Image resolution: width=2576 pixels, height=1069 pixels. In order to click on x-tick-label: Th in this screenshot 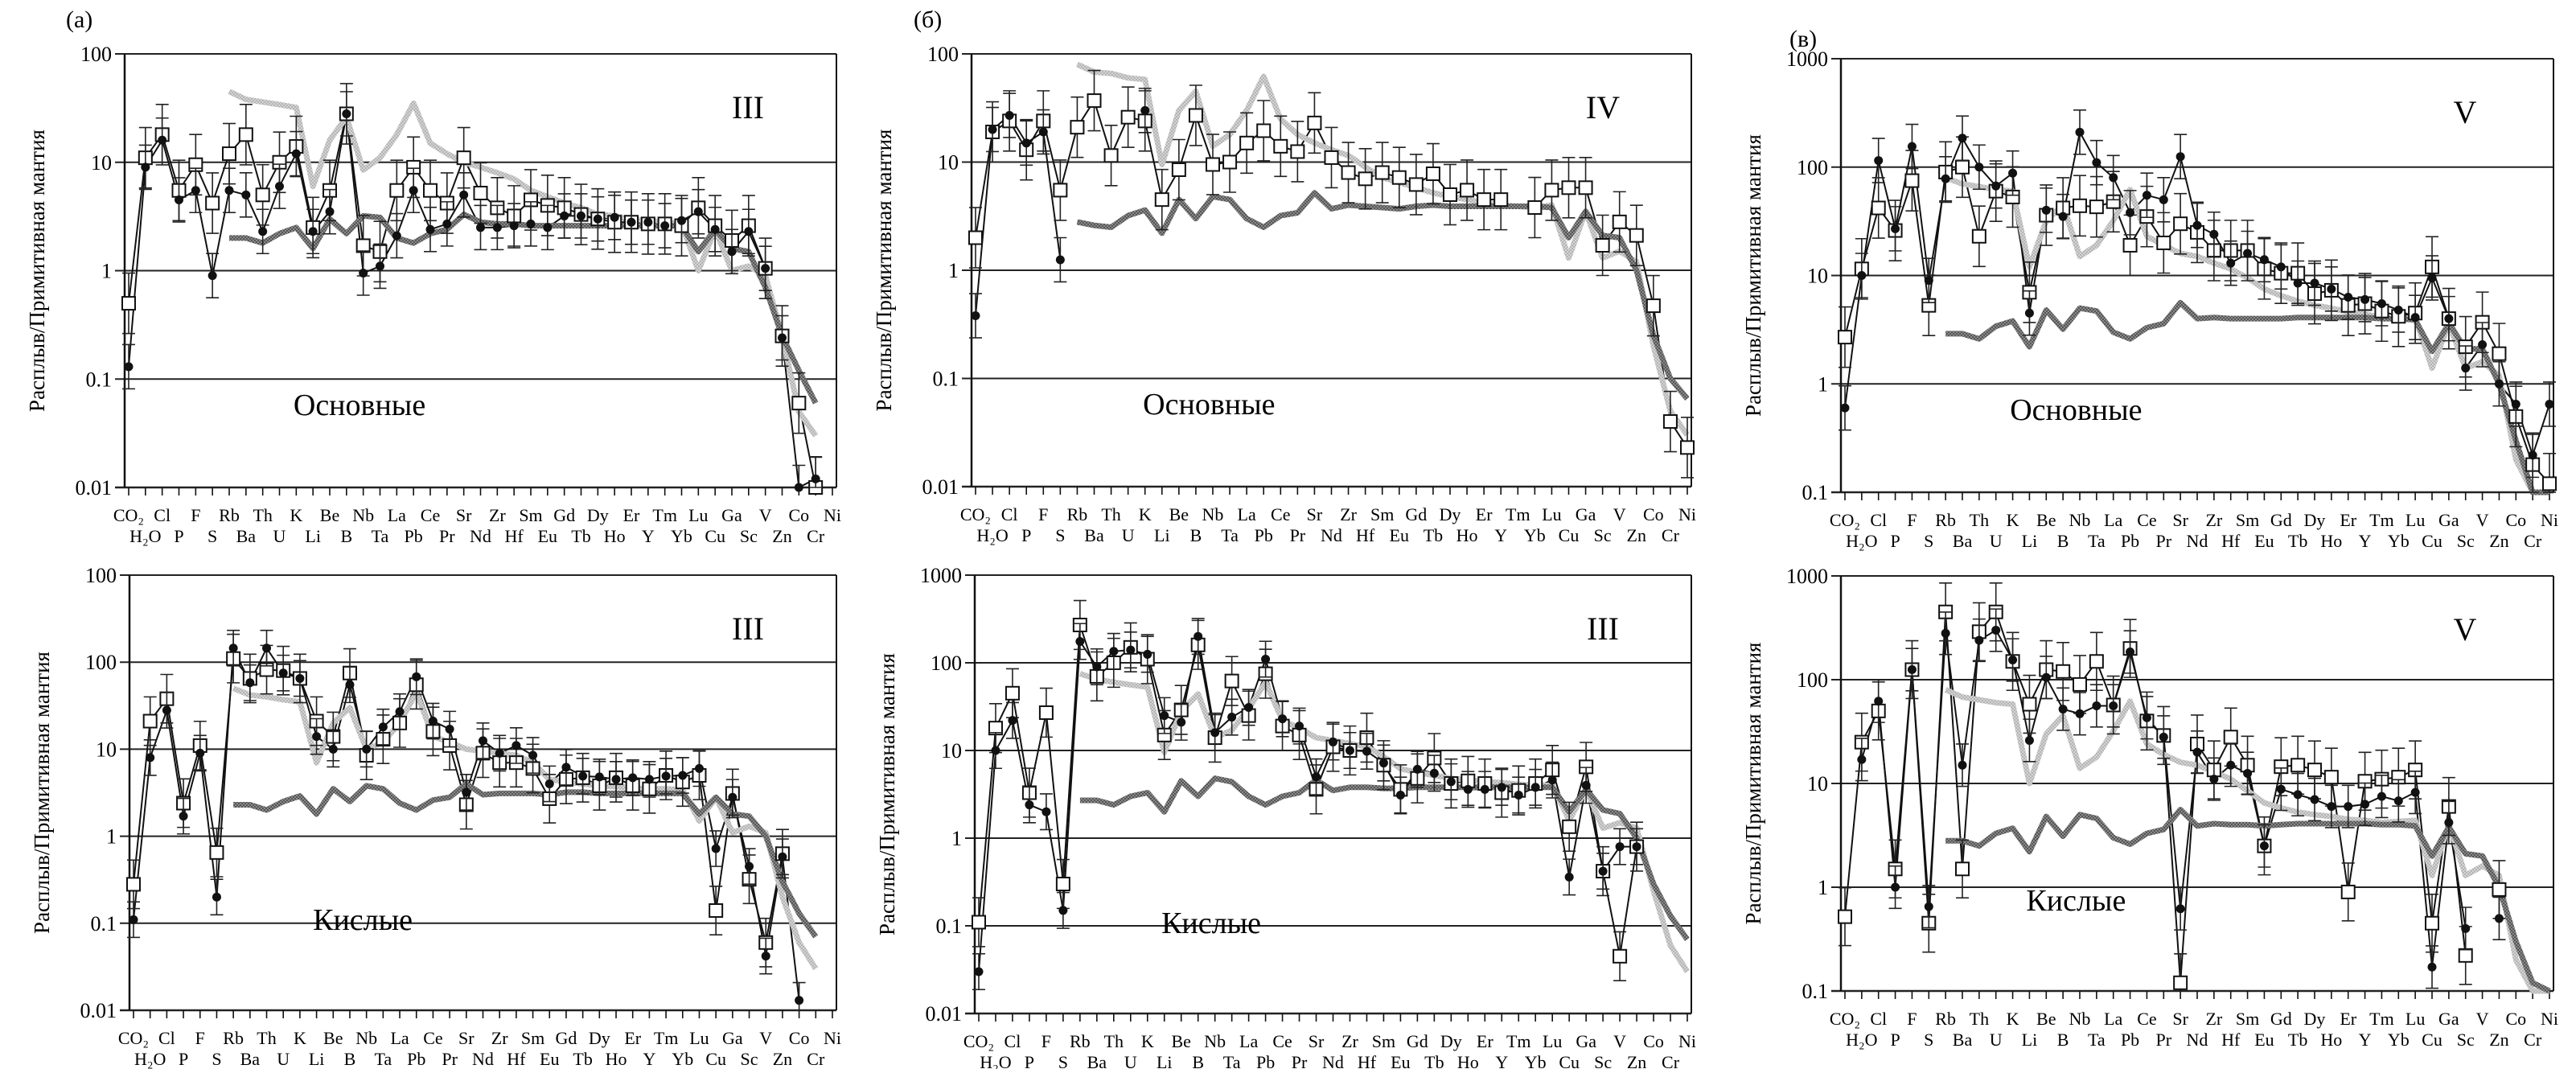, I will do `click(1110, 514)`.